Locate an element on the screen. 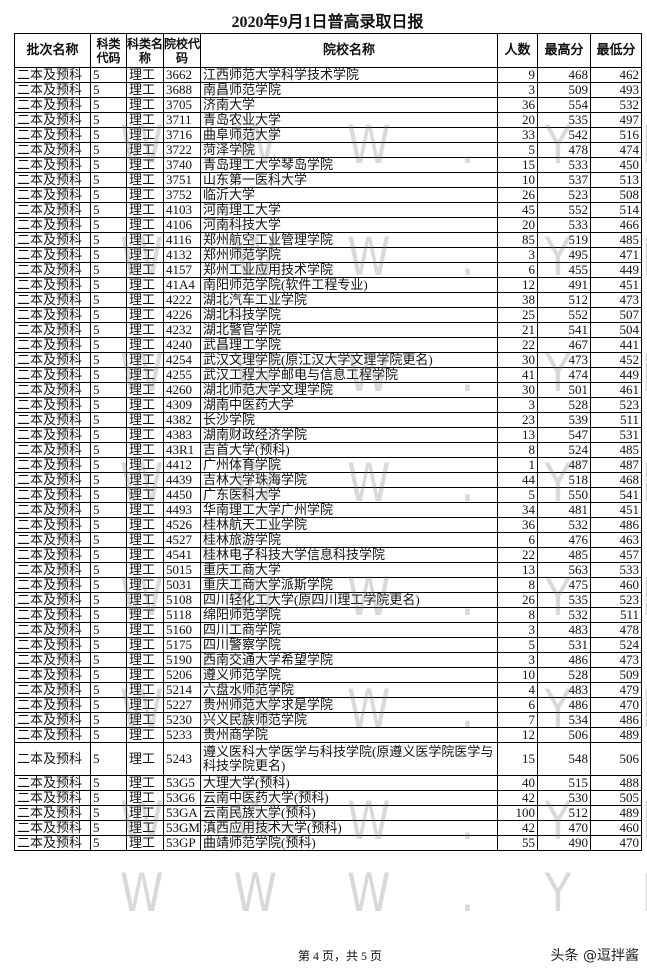 The height and width of the screenshot is (975, 647). table-row: 二本及预科 5 理工 3751 山东第一医科大学 10 537 513 is located at coordinates (328, 180).